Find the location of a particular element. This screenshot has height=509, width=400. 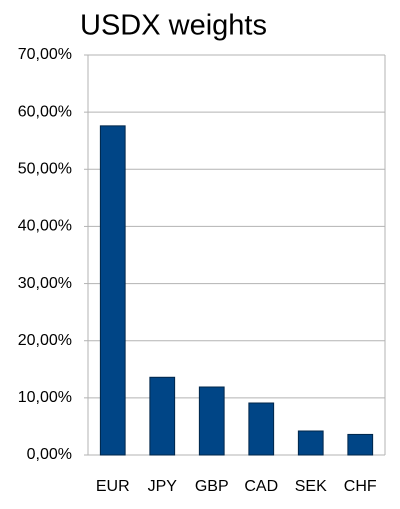

x-tick-label: CAD is located at coordinates (261, 486).